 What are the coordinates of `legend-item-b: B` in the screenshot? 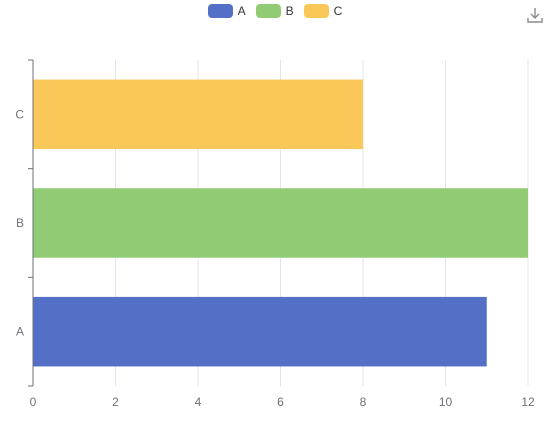 It's located at (274, 11).